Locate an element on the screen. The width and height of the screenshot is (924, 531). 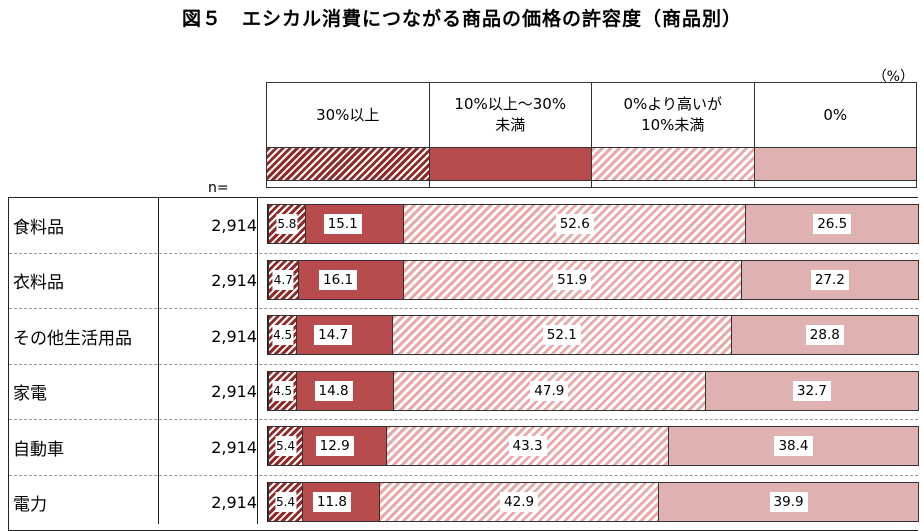
legend-label: 30%以上 is located at coordinates (348, 115).